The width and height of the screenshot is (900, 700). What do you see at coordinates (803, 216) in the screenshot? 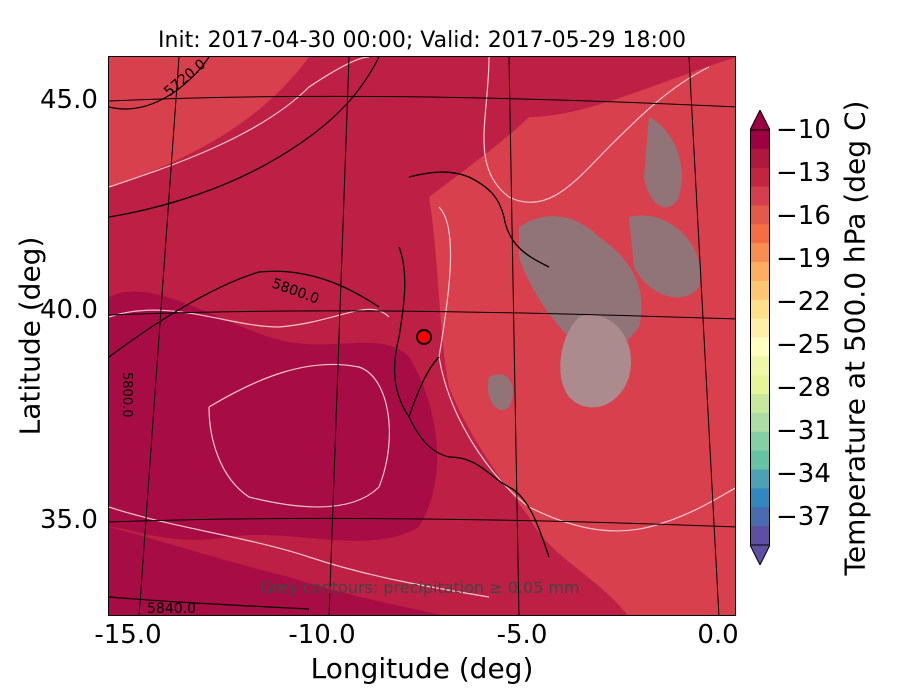
I see `colorbar-tick-label: −16` at bounding box center [803, 216].